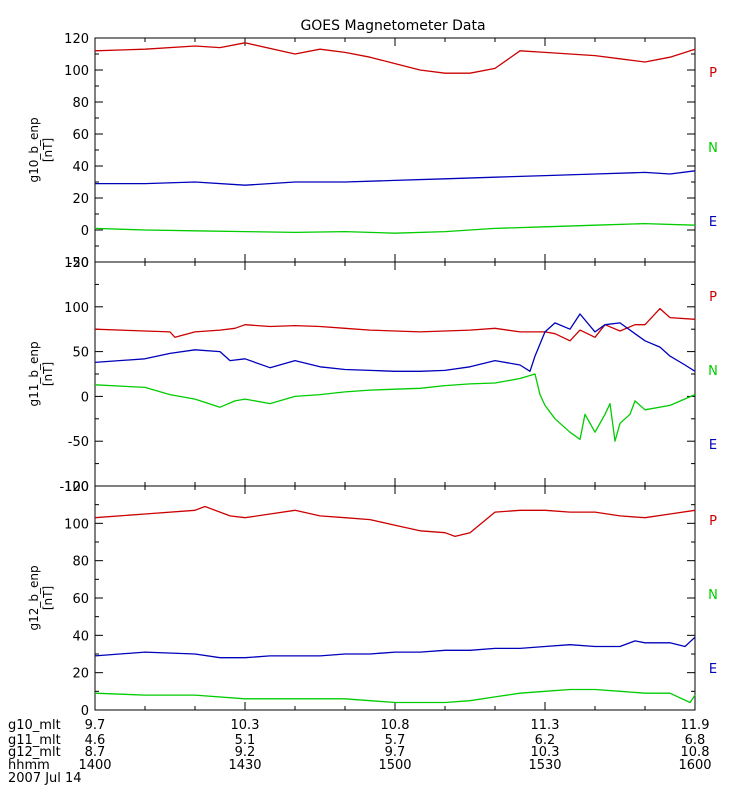  Describe the element at coordinates (244, 765) in the screenshot. I see `x-tick-value: 1430` at that location.